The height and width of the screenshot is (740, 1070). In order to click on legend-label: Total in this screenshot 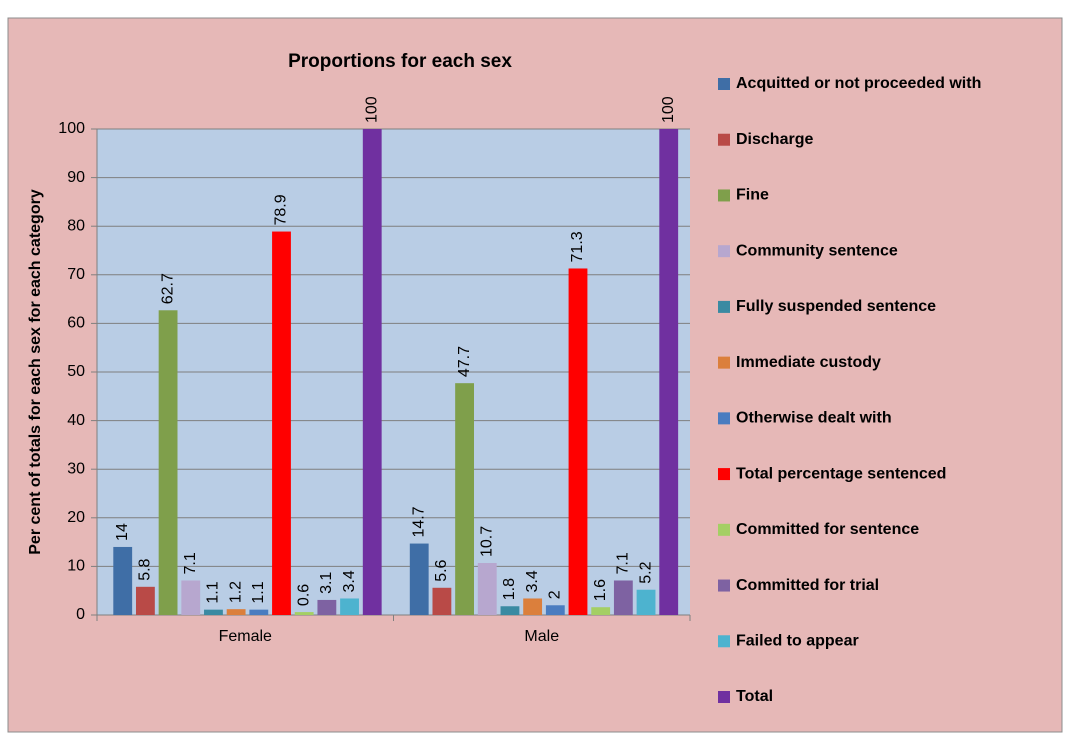, I will do `click(754, 696)`.